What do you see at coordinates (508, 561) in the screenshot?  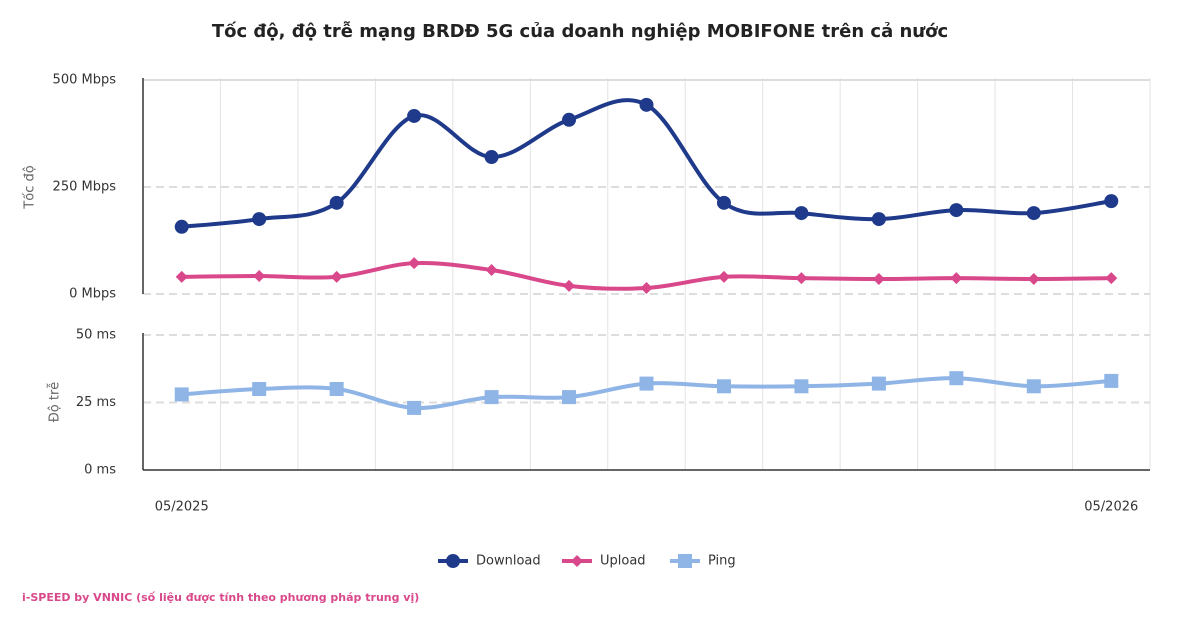 I see `legend-label: Download` at bounding box center [508, 561].